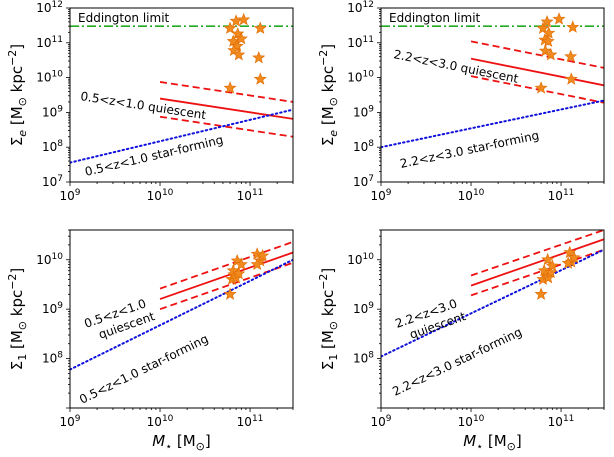  What do you see at coordinates (144, 105) in the screenshot?
I see `quiescent-label: 0.5<z<1.0 quiescent` at bounding box center [144, 105].